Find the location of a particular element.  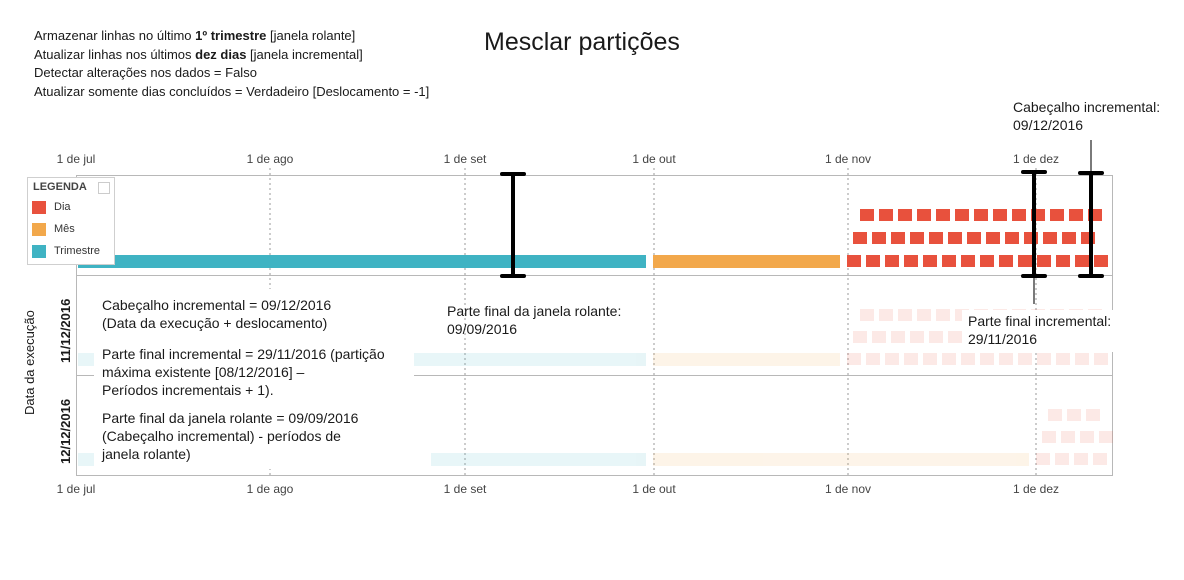

quarter-bar is located at coordinates (362, 261).